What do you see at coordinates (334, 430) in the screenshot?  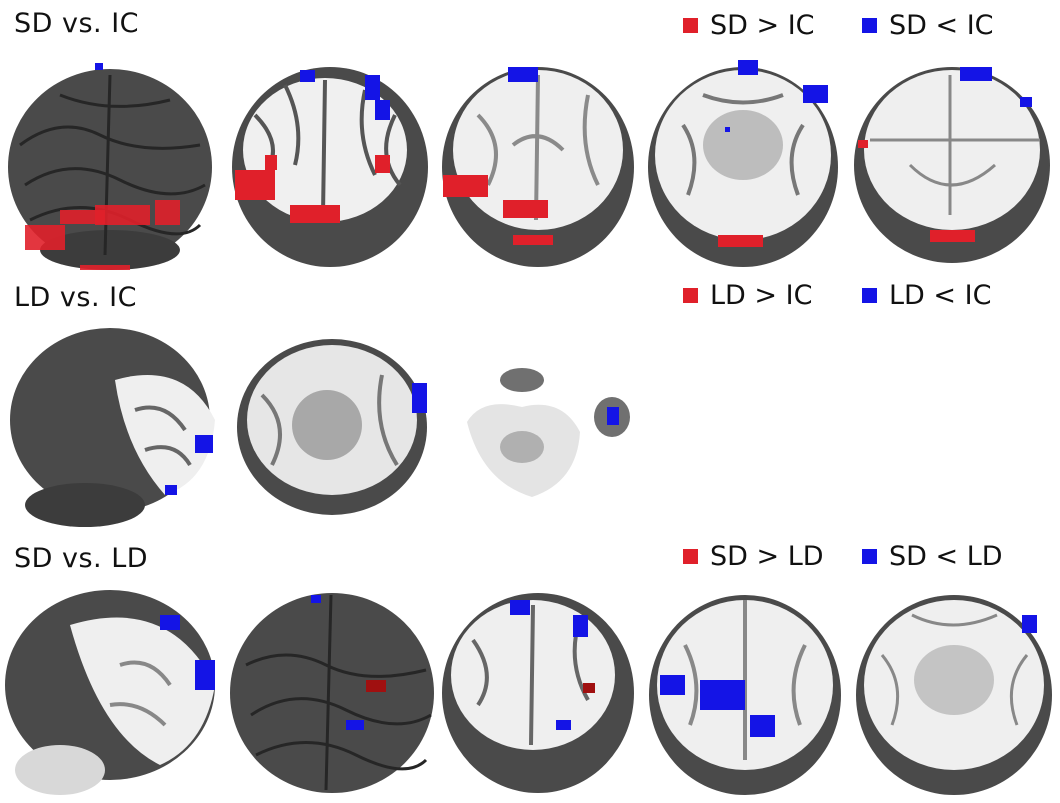 I see `brain-axial-cut-inferior` at bounding box center [334, 430].